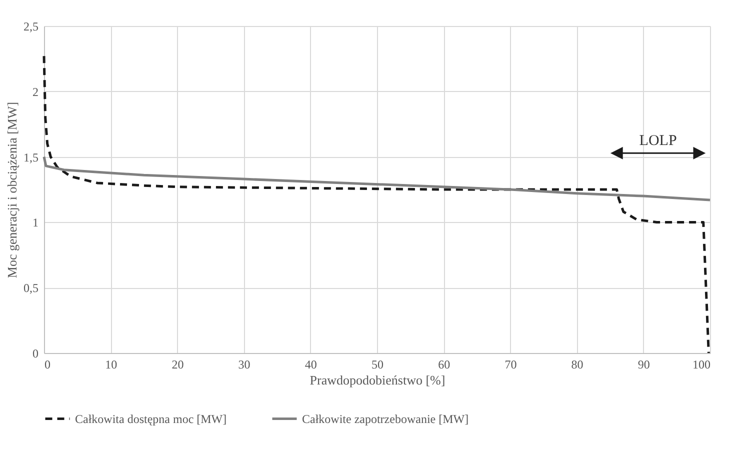 This screenshot has width=754, height=452. What do you see at coordinates (701, 365) in the screenshot?
I see `x-tick-label: 100` at bounding box center [701, 365].